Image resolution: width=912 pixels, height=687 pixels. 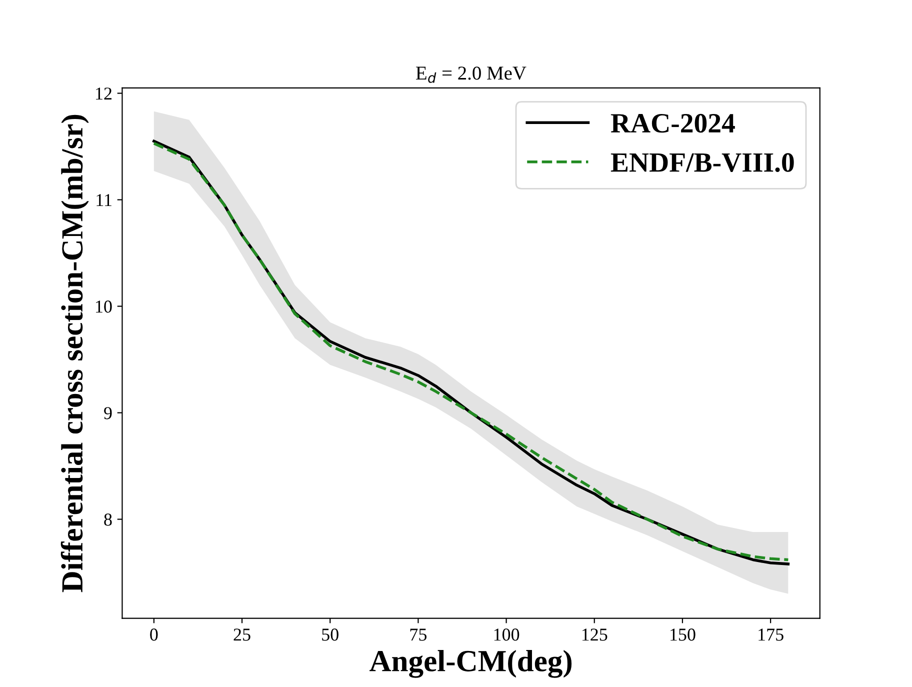 What do you see at coordinates (108, 413) in the screenshot?
I see `y-tick-label: 9` at bounding box center [108, 413].